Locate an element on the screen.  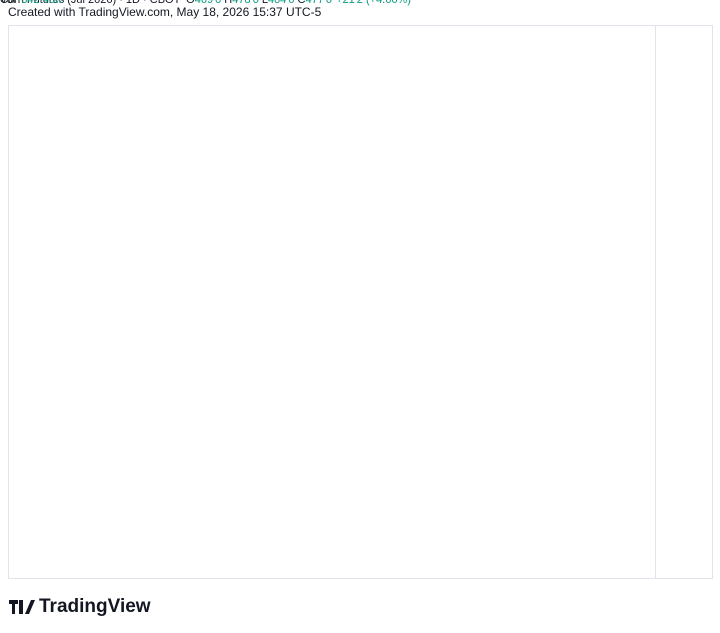
ohlc-value: 477'0 is located at coordinates (318, 3).